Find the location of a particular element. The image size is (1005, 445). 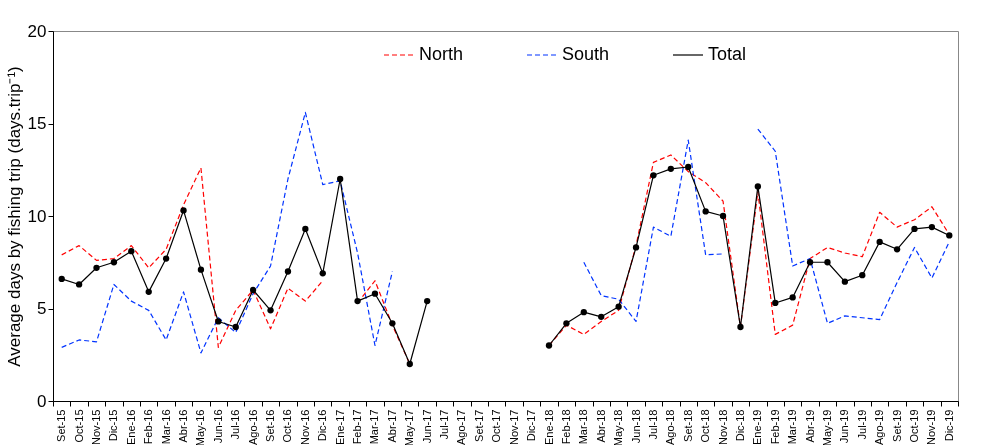

x-tick-label: Ago-19 is located at coordinates (879, 427).